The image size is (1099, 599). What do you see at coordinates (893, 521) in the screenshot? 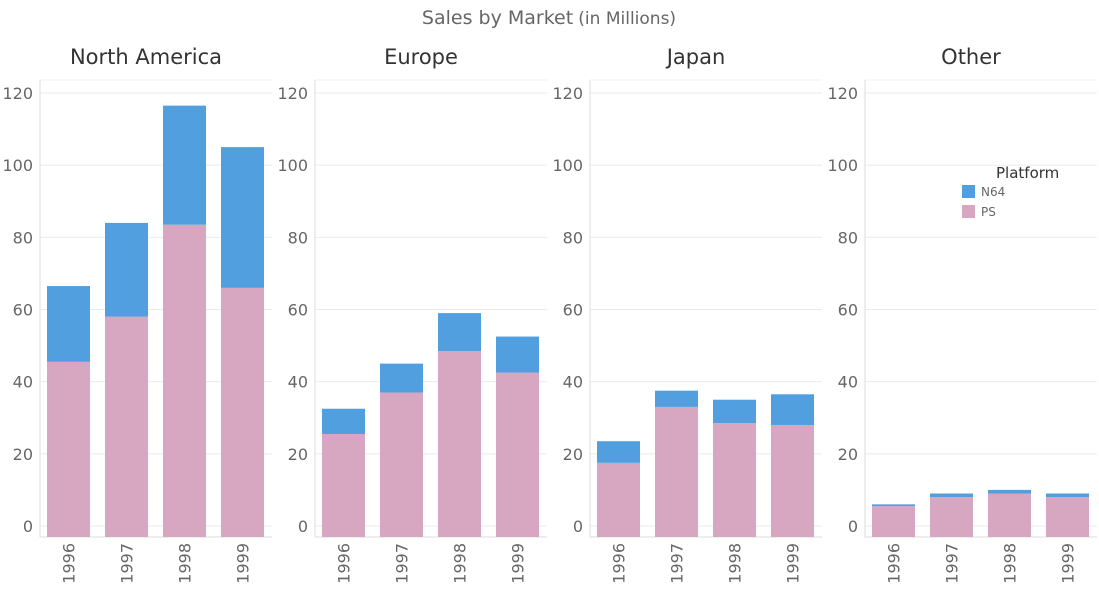
I see `bar-other-1996-ps` at bounding box center [893, 521].